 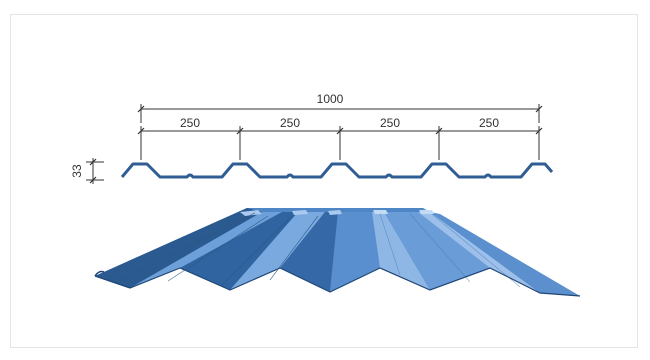 What do you see at coordinates (340, 107) in the screenshot?
I see `total-width-dimension: 1000` at bounding box center [340, 107].